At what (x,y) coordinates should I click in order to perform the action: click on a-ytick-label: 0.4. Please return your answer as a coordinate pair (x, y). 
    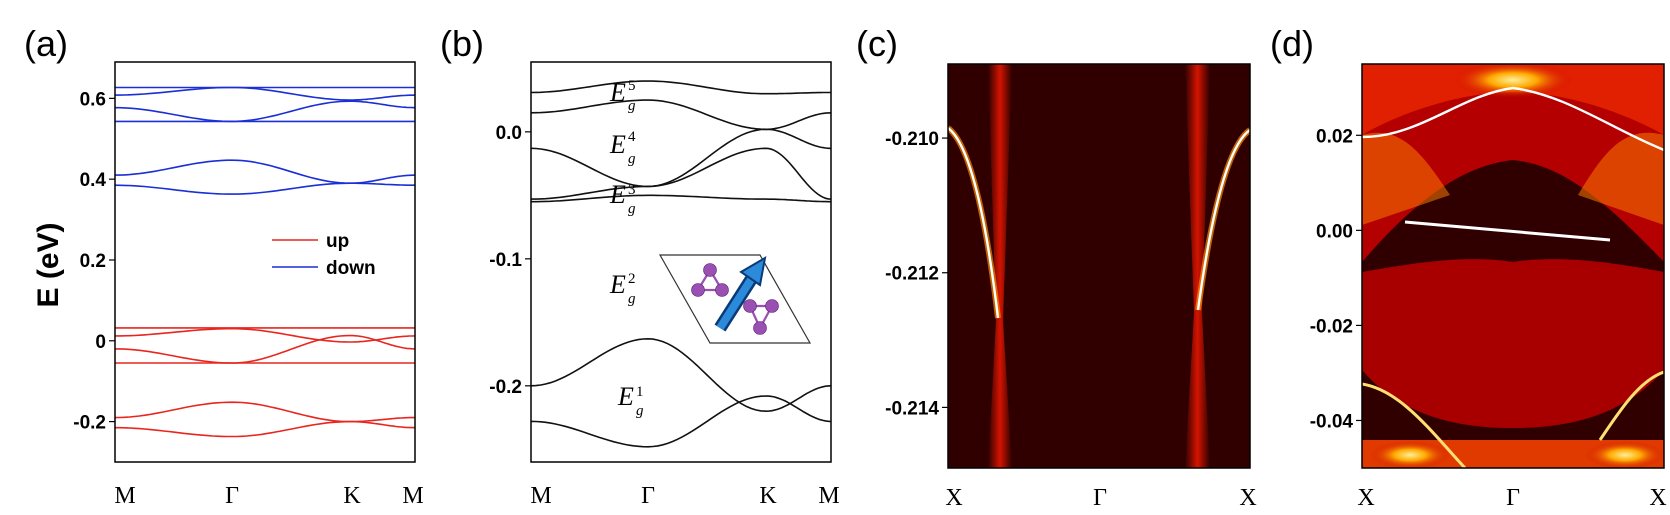
    Looking at the image, I should click on (93, 180).